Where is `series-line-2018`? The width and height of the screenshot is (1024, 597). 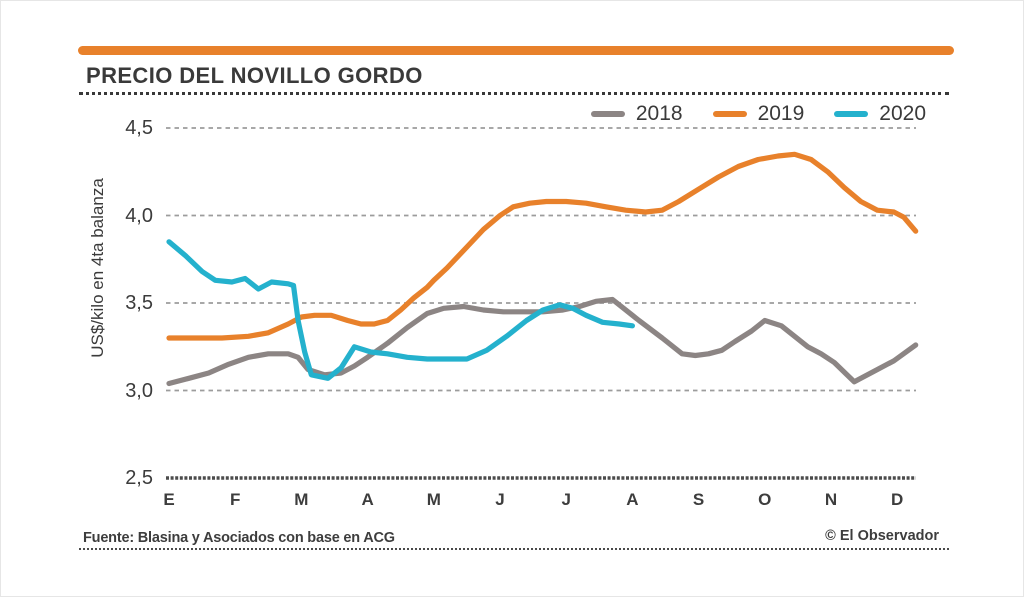 series-line-2018 is located at coordinates (542, 341).